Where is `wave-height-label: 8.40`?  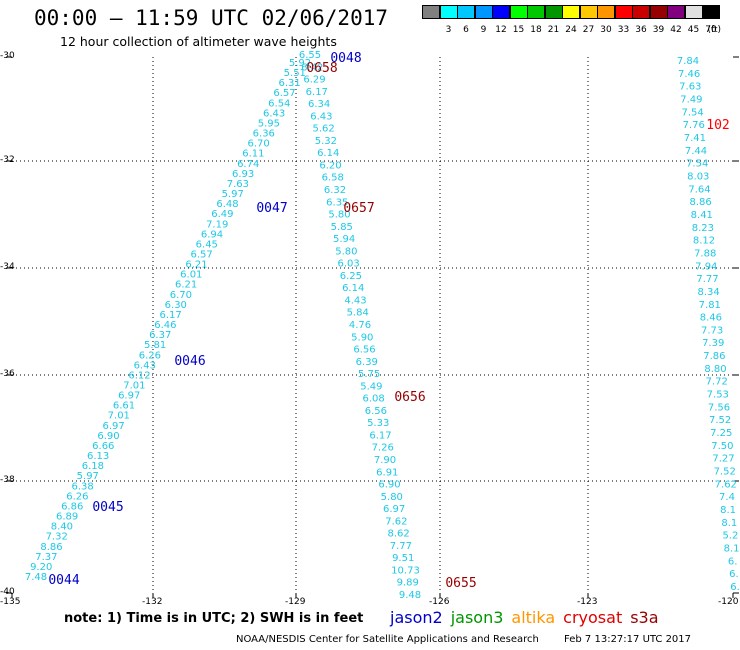
wave-height-label: 8.40 is located at coordinates (62, 527).